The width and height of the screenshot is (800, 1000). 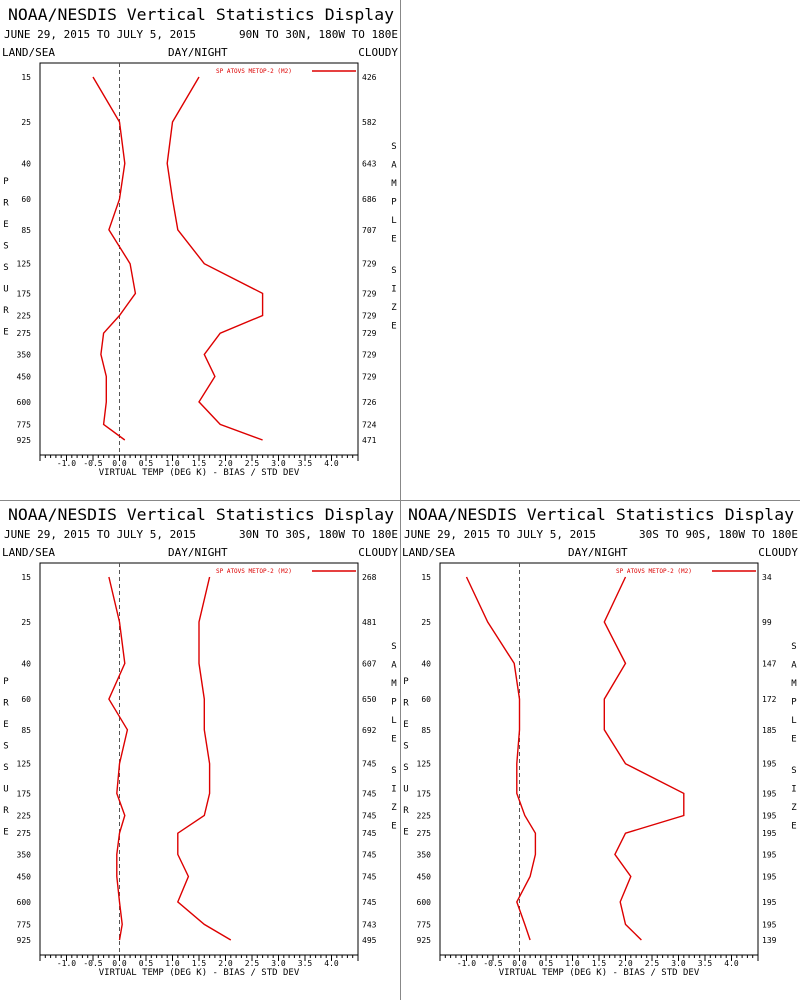 What do you see at coordinates (331, 463) in the screenshot?
I see `x-tick-label: 4.0` at bounding box center [331, 463].